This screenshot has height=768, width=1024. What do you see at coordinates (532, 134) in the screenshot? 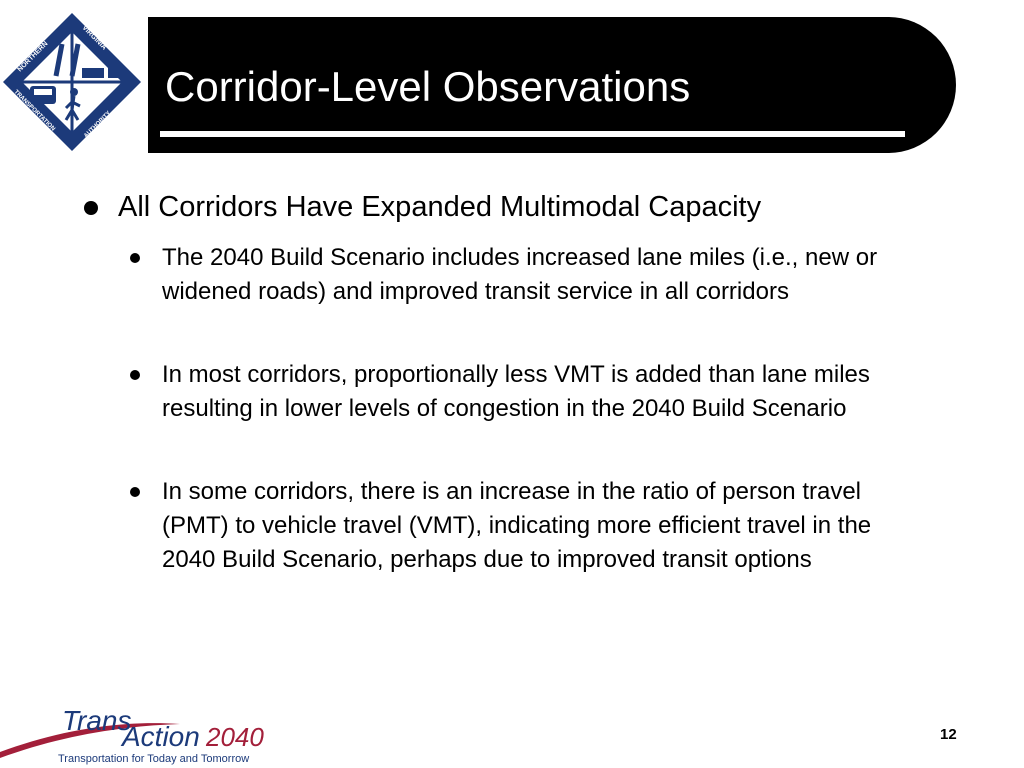
I see `title-underline` at bounding box center [532, 134].